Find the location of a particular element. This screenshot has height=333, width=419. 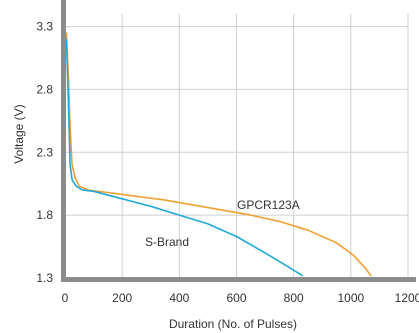

y-axis-title: Voltage (V) is located at coordinates (19, 133).